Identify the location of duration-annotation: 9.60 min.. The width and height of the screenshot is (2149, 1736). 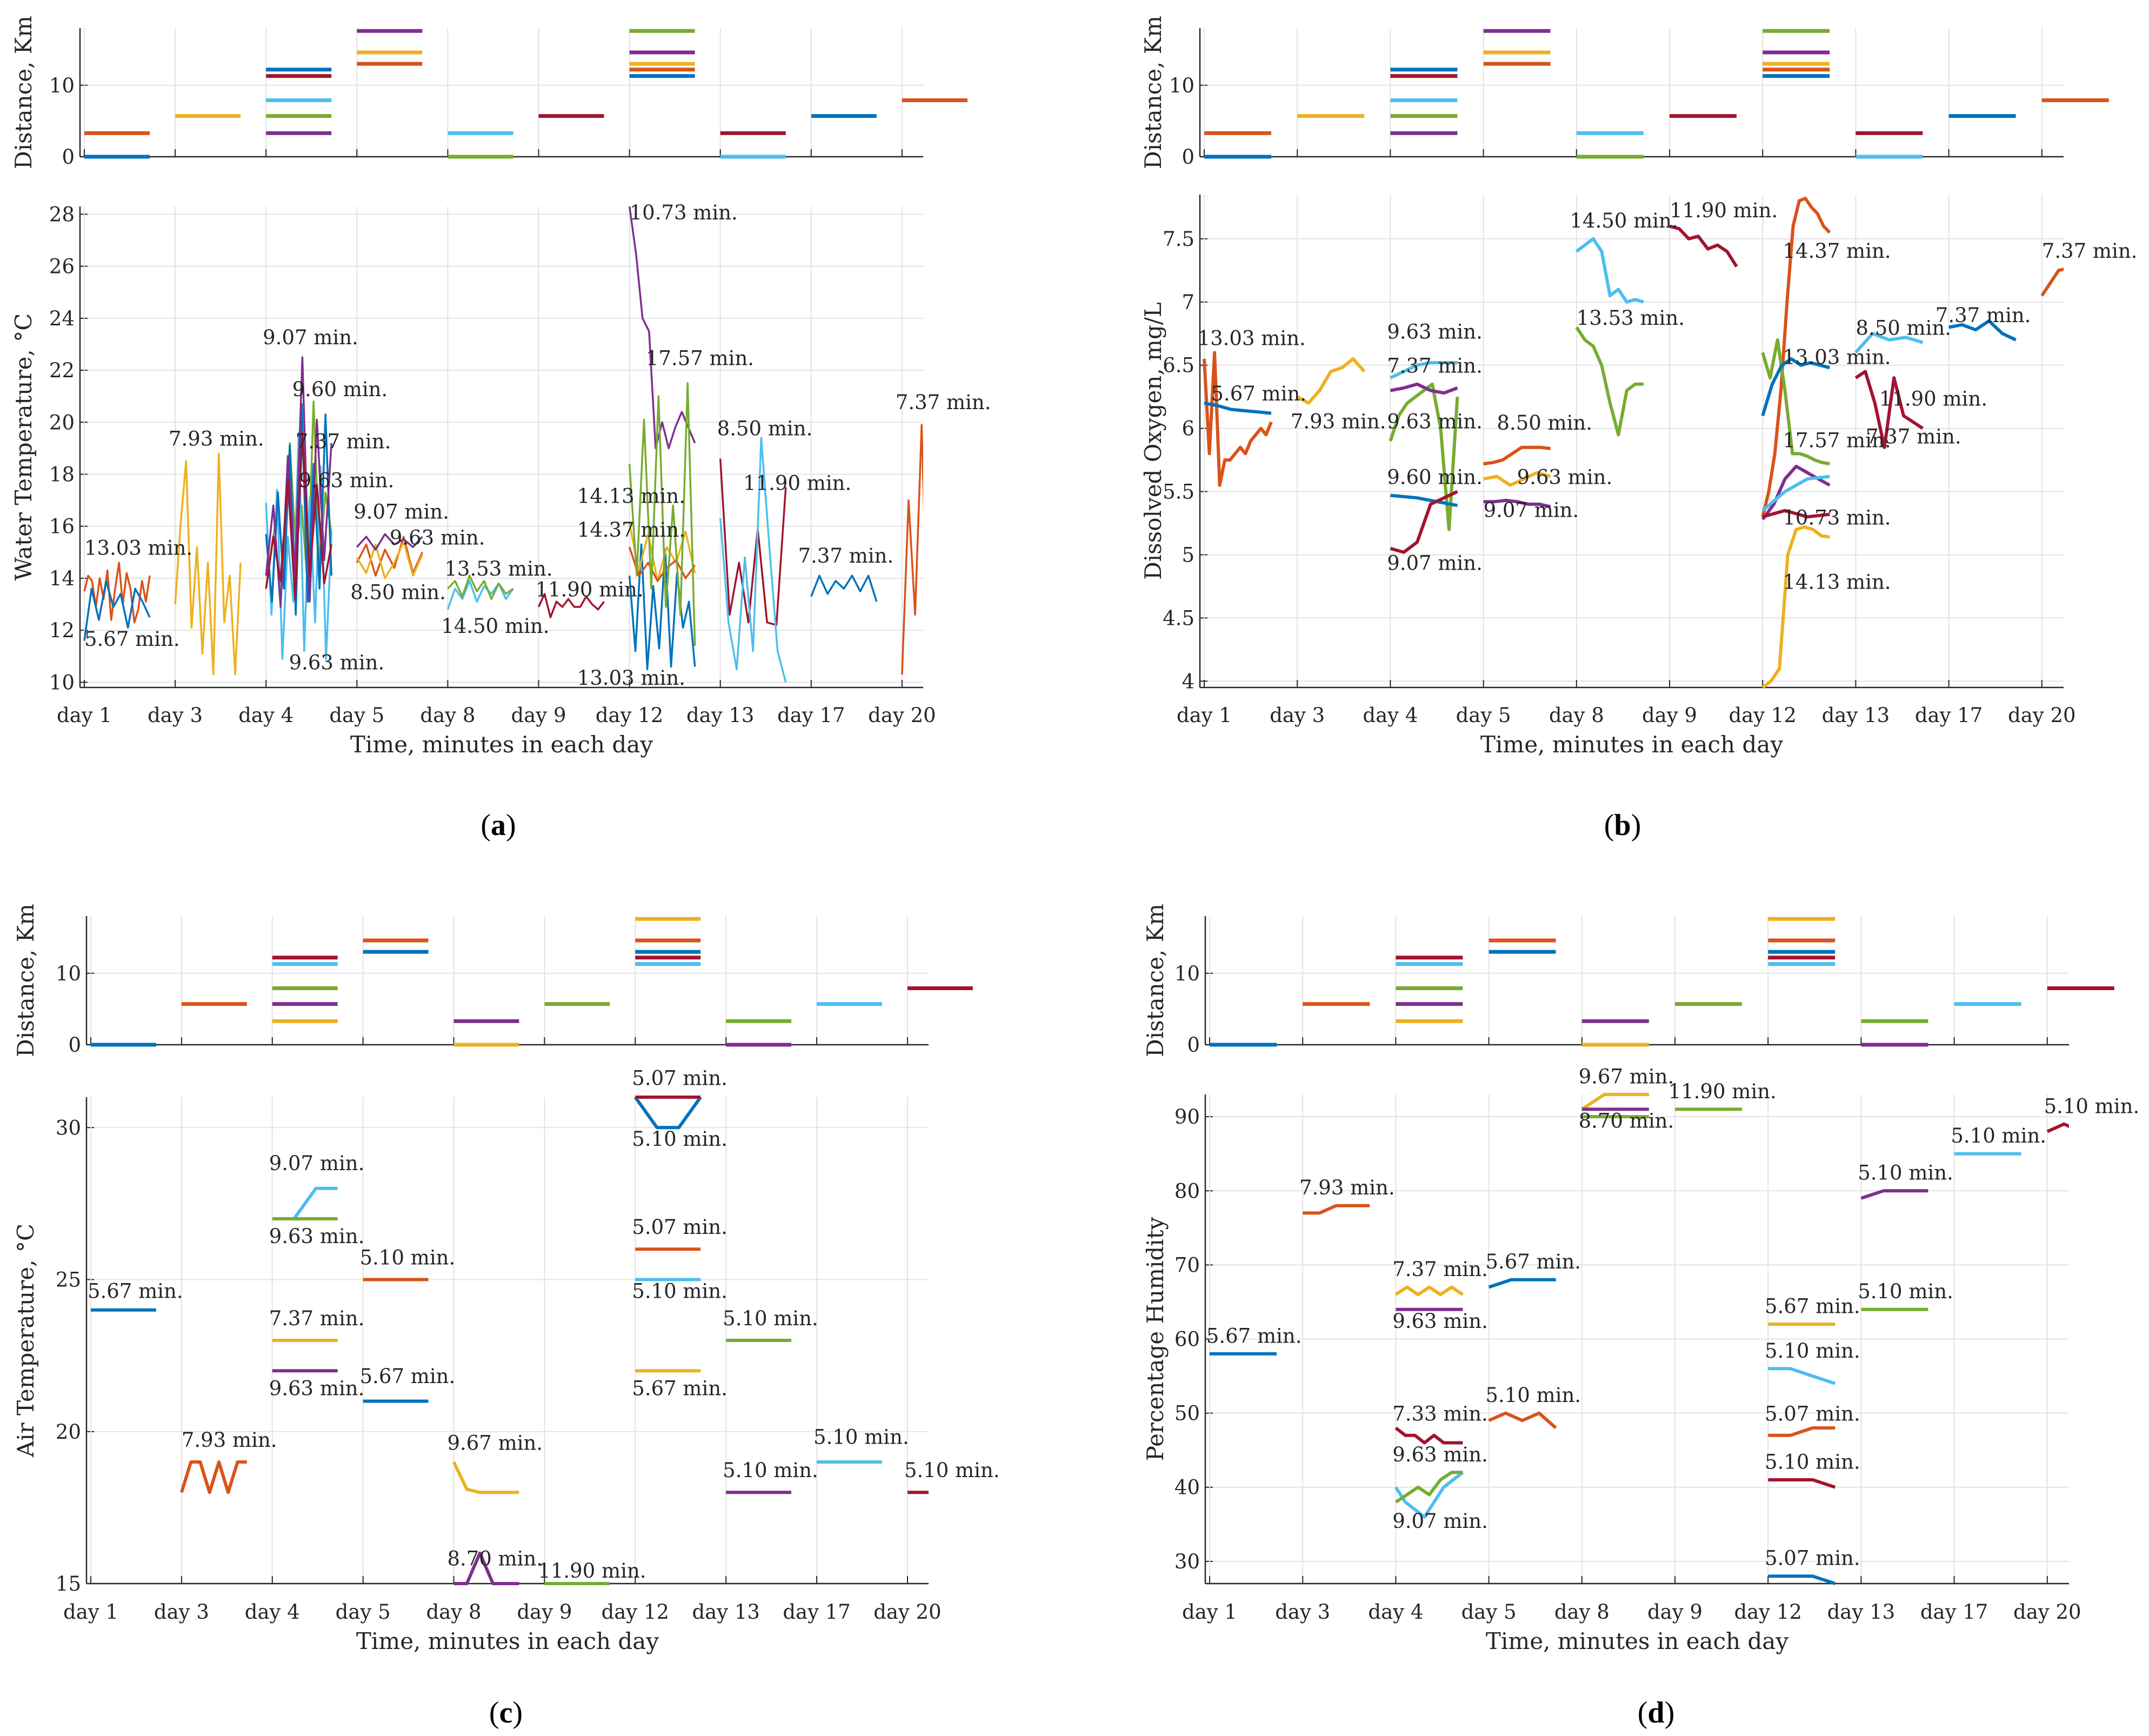
(1435, 477).